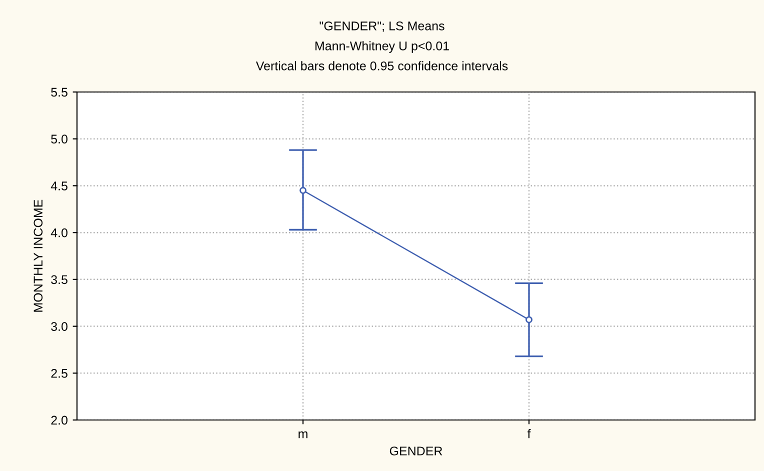  What do you see at coordinates (59, 279) in the screenshot?
I see `y-tick-label: 3.5` at bounding box center [59, 279].